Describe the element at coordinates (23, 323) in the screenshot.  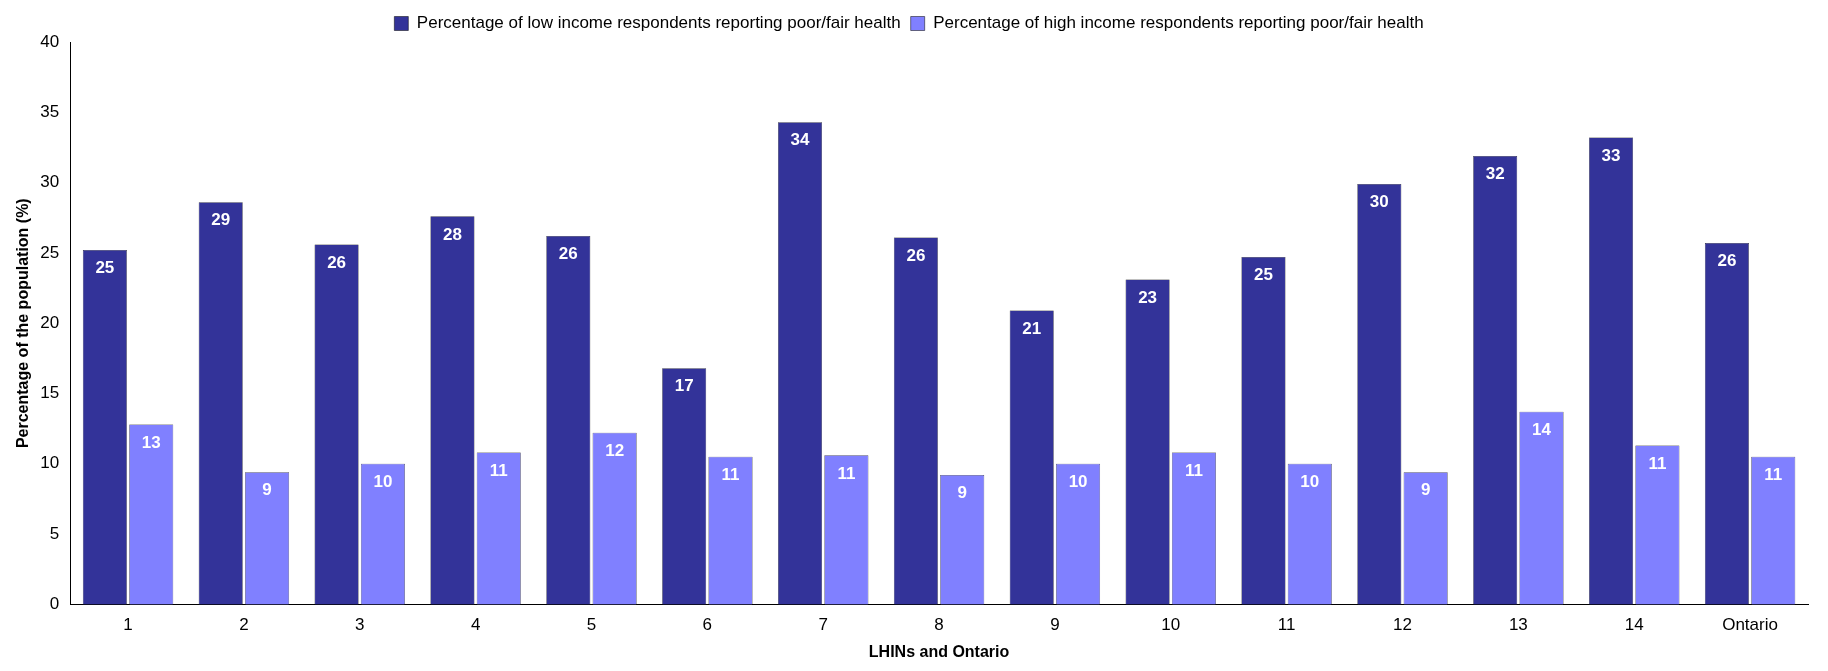
I see `y-axis-title: Percentage of the population (%)` at that location.